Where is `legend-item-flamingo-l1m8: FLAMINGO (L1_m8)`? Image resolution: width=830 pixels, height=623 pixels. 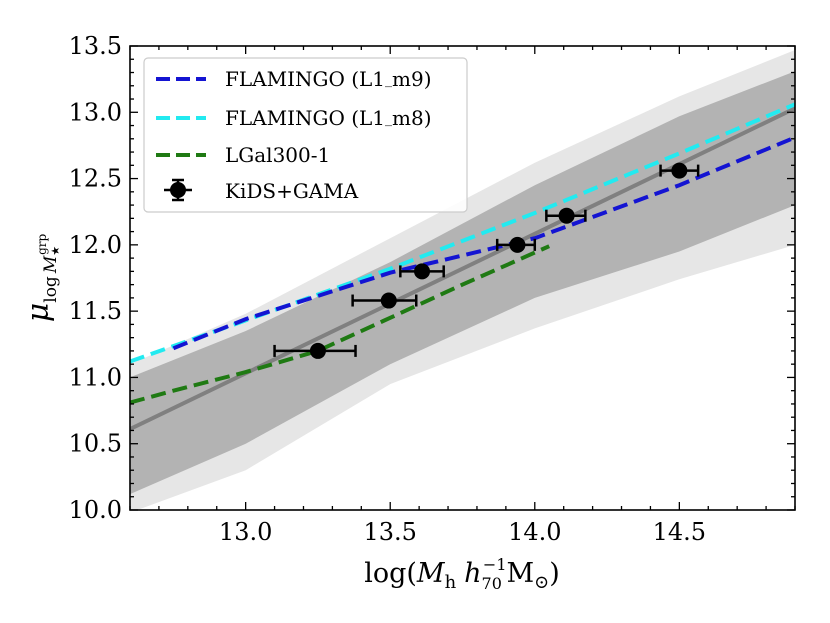
legend-item-flamingo-l1m8: FLAMINGO (L1_m8) is located at coordinates (294, 118).